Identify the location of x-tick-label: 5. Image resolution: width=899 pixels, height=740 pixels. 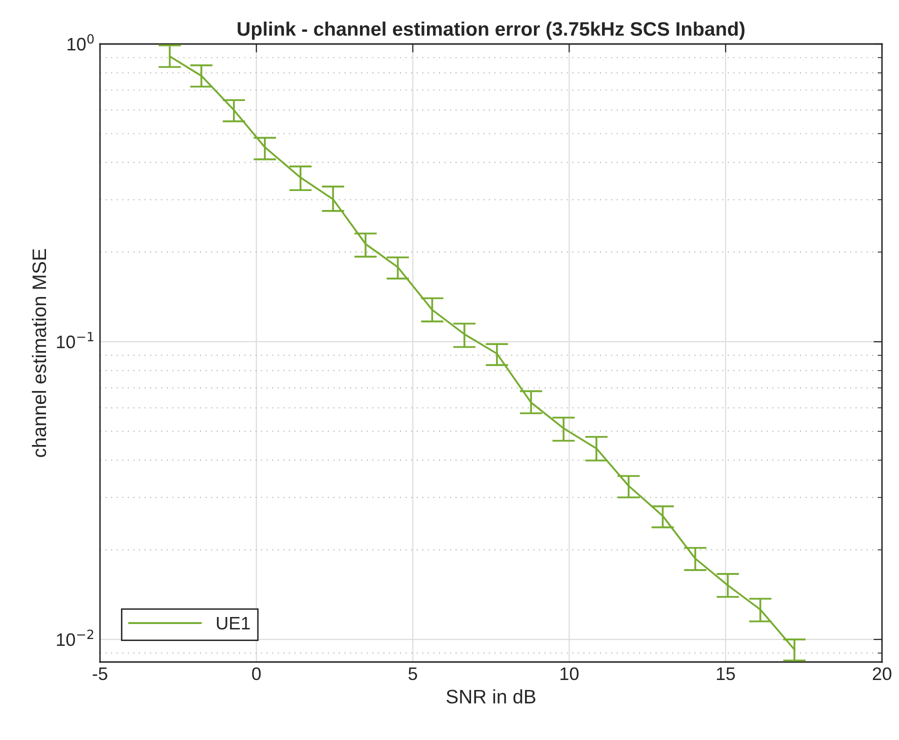
(413, 674).